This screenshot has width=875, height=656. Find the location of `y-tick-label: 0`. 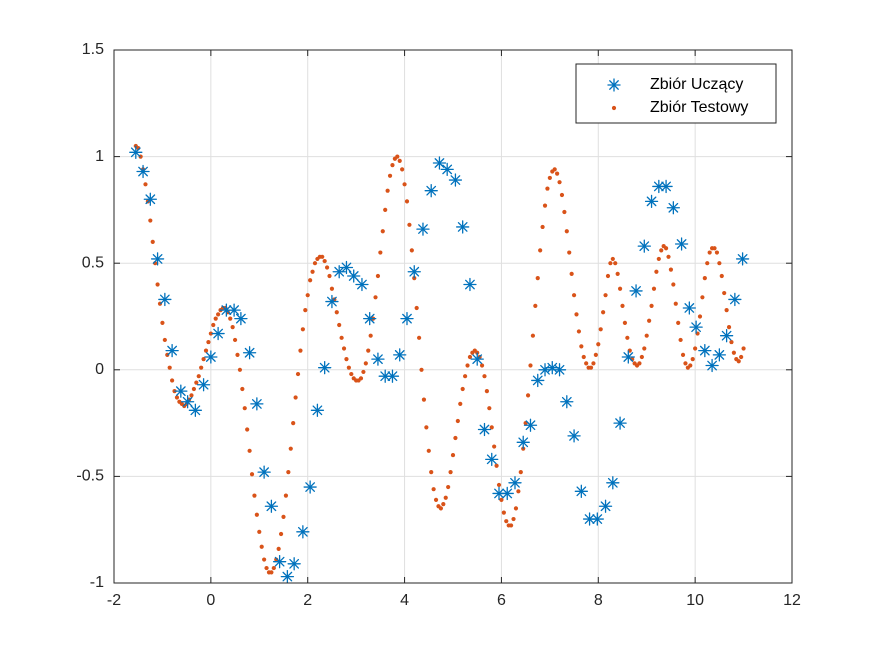

y-tick-label: 0 is located at coordinates (99, 369).